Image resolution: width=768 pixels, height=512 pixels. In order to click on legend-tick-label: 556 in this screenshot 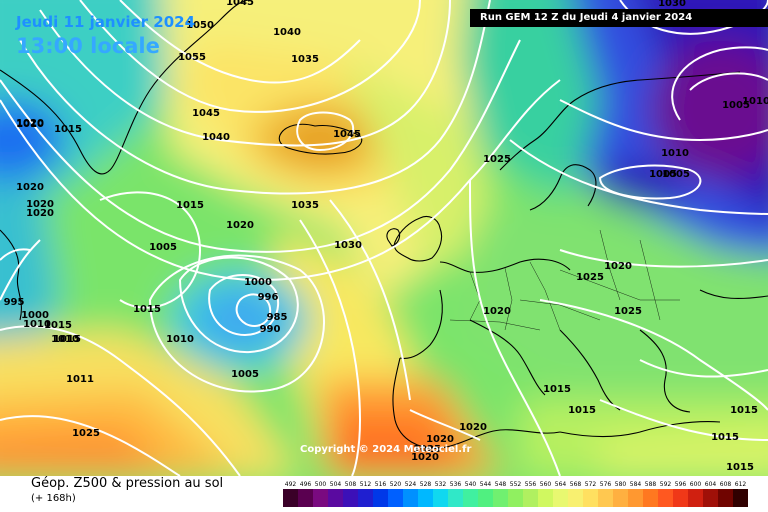, I will do `click(531, 484)`.